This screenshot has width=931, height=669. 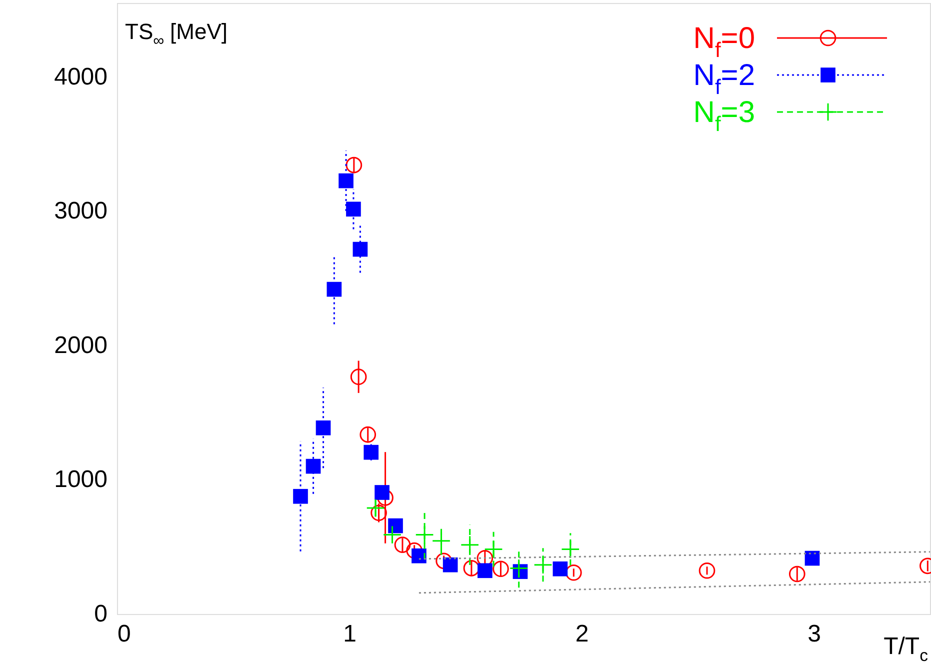 What do you see at coordinates (81, 211) in the screenshot?
I see `y-tick-label: 3000` at bounding box center [81, 211].